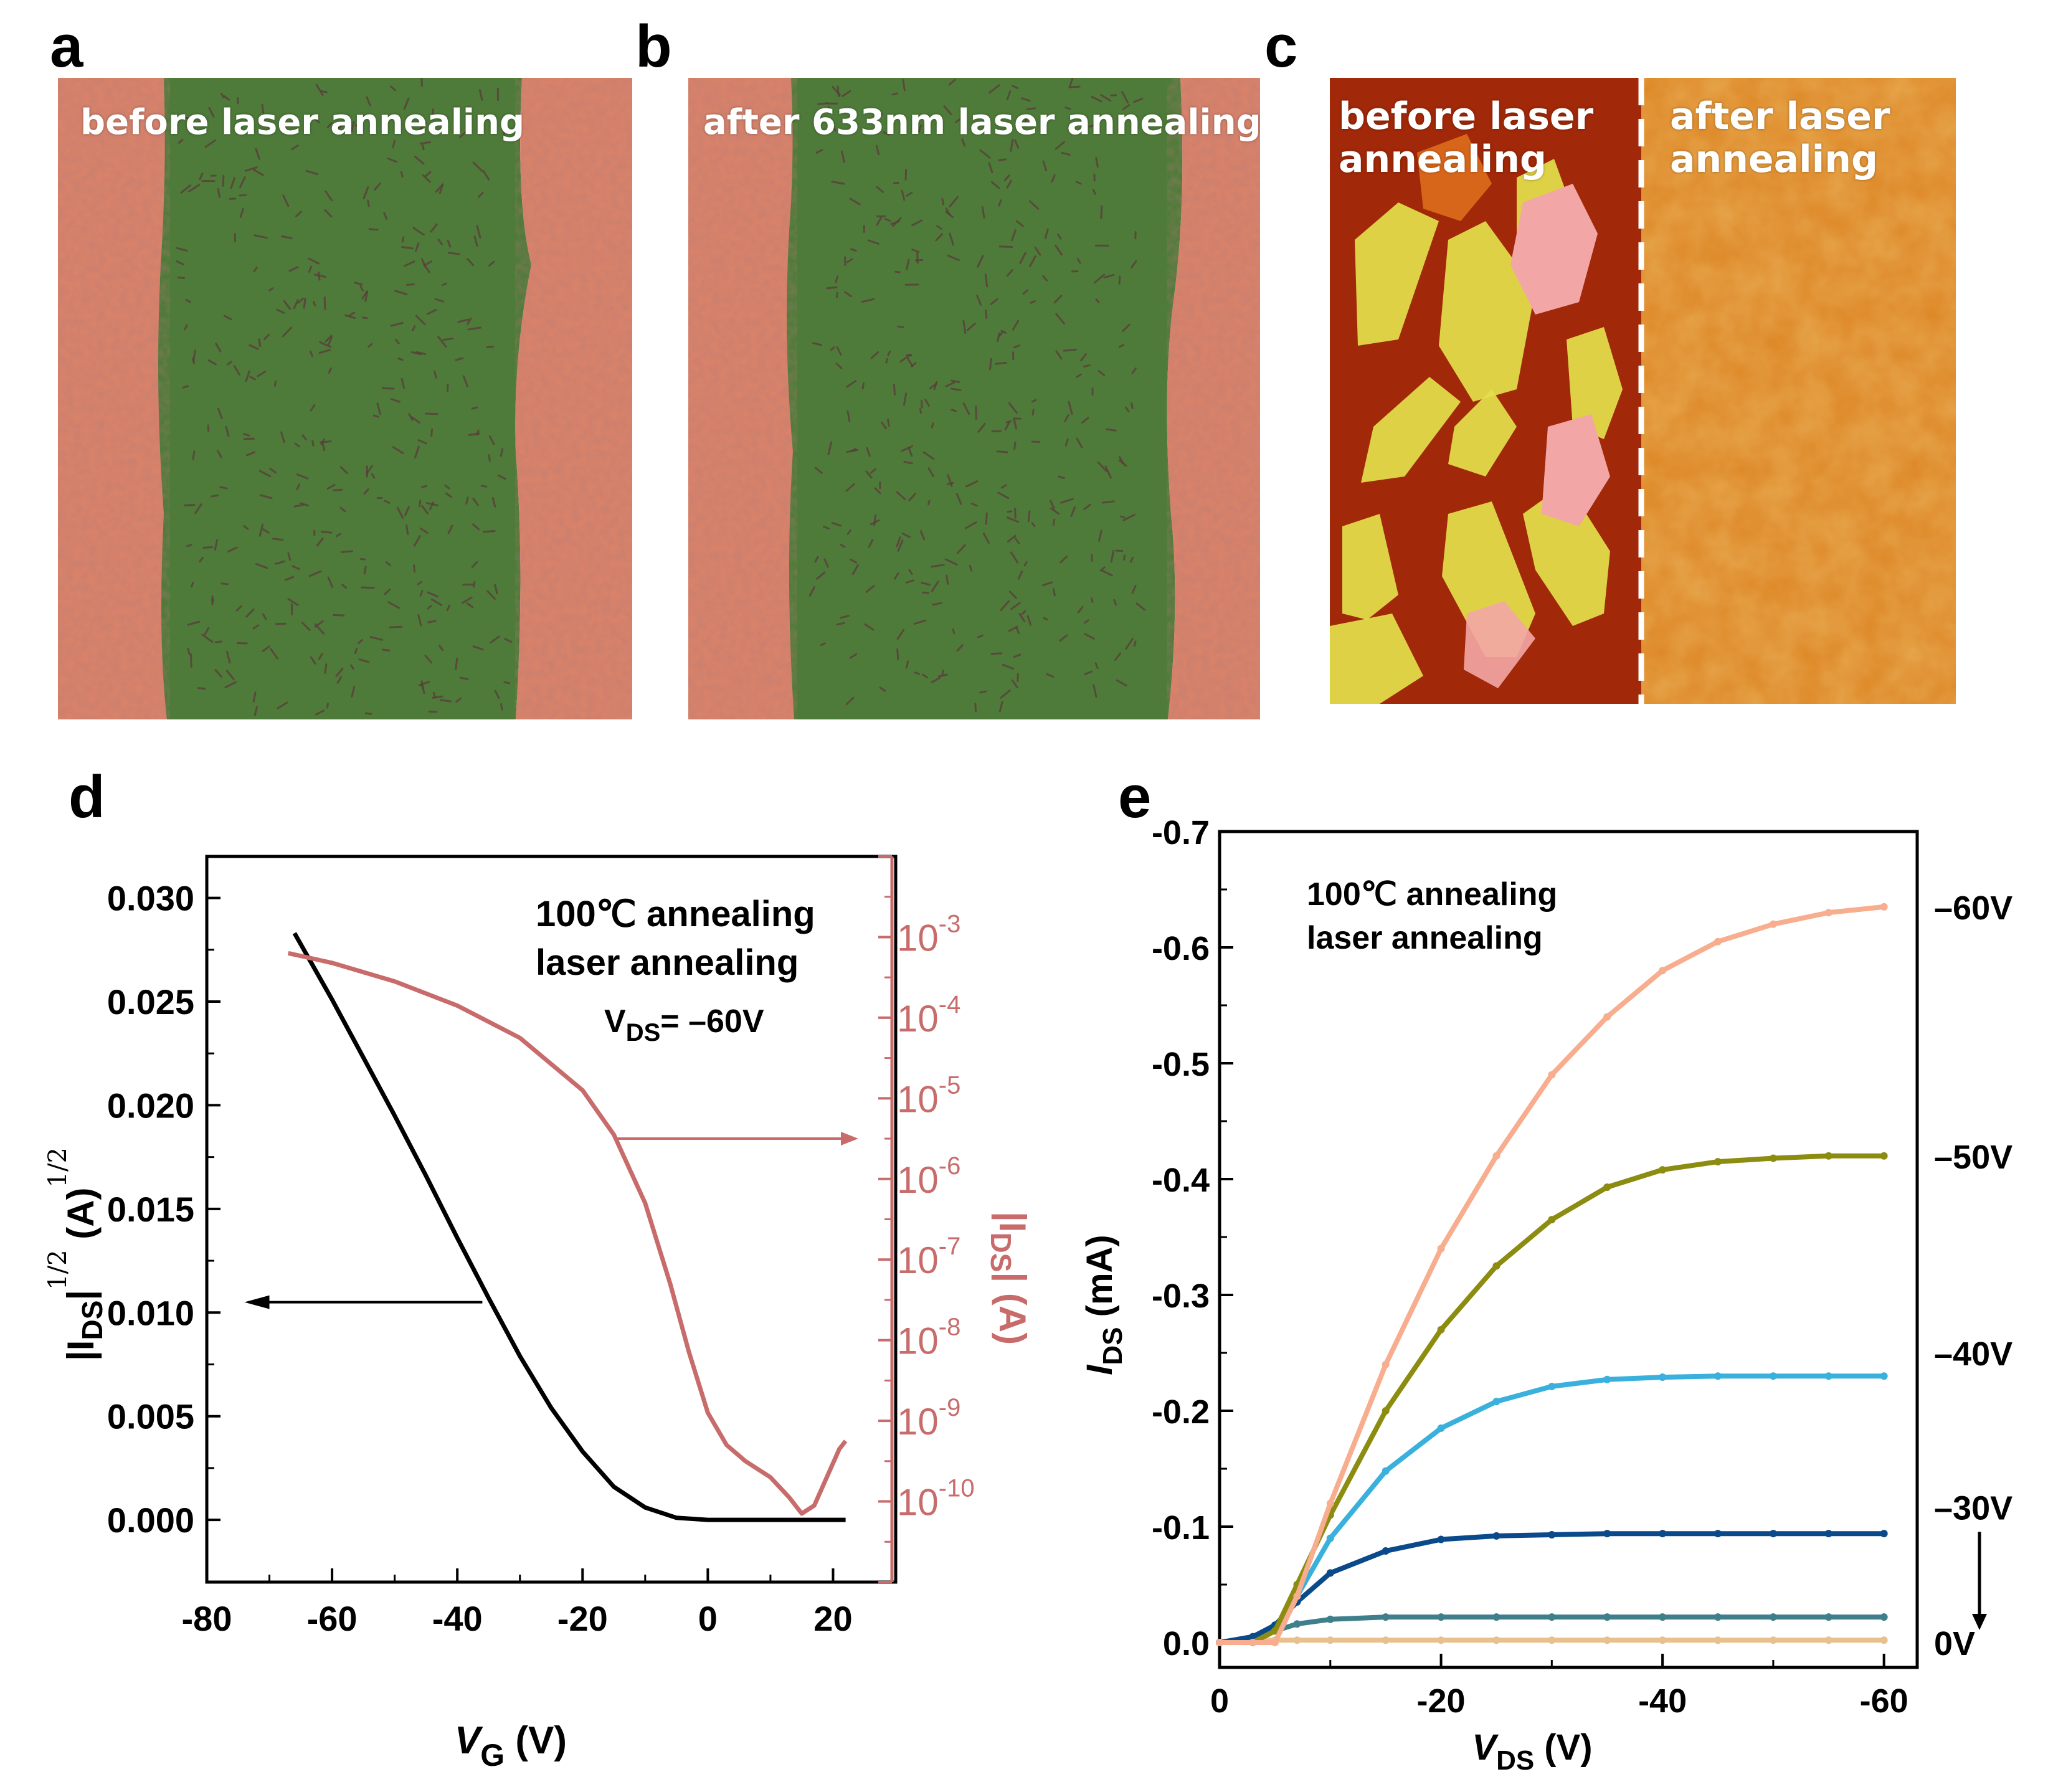  What do you see at coordinates (582, 1618) in the screenshot?
I see `x-tick-label: -20` at bounding box center [582, 1618].